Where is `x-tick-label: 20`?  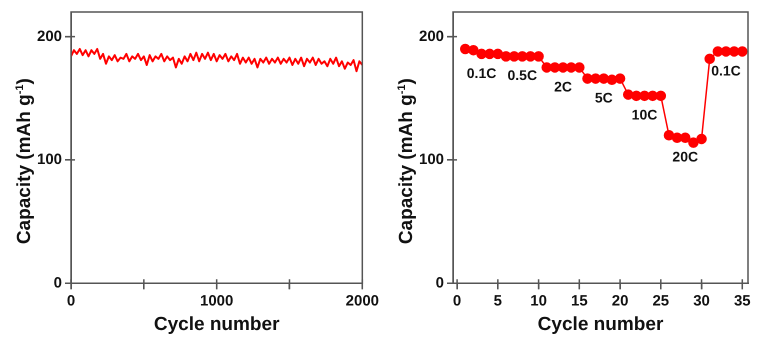
x-tick-label: 20 is located at coordinates (620, 301).